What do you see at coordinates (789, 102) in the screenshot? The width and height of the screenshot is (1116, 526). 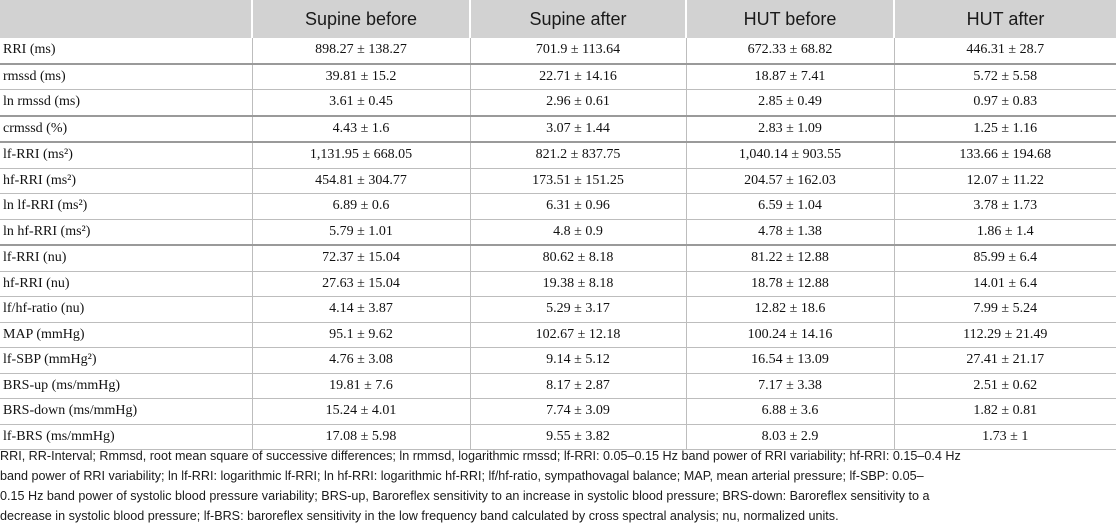 I see `table-cell: 2.85 ± 0.49` at bounding box center [789, 102].